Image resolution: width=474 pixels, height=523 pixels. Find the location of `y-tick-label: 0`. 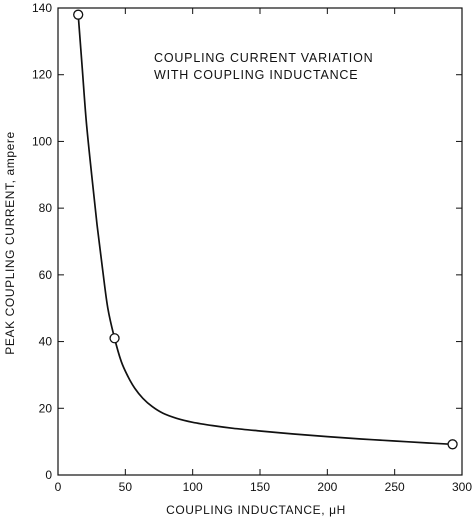

y-tick-label: 0 is located at coordinates (48, 475).